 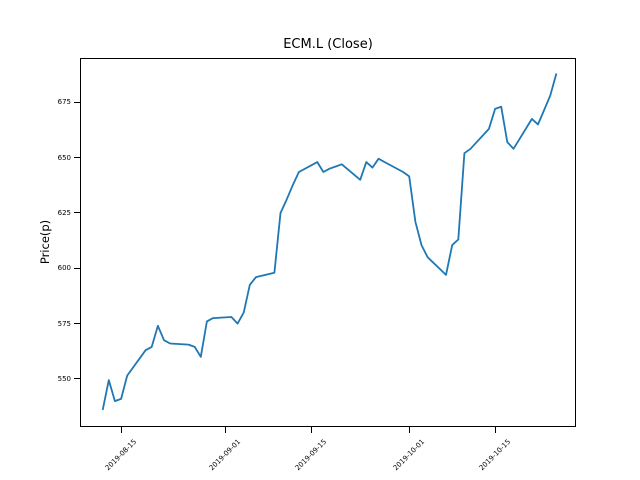 I want to click on chart-title: ECM.L (Close), so click(x=328, y=44).